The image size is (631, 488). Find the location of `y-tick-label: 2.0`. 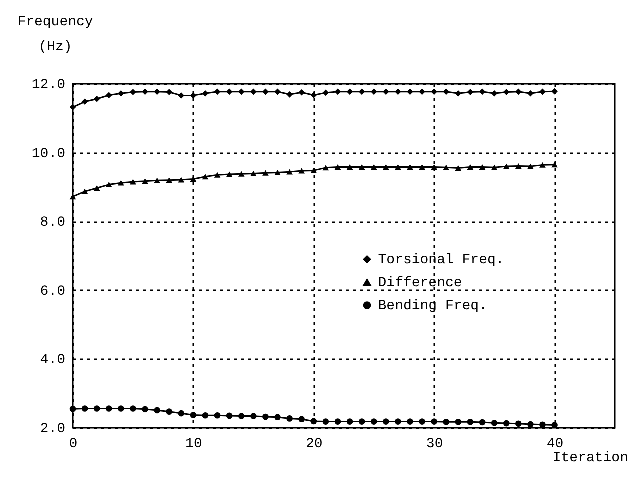

y-tick-label: 2.0 is located at coordinates (53, 430).